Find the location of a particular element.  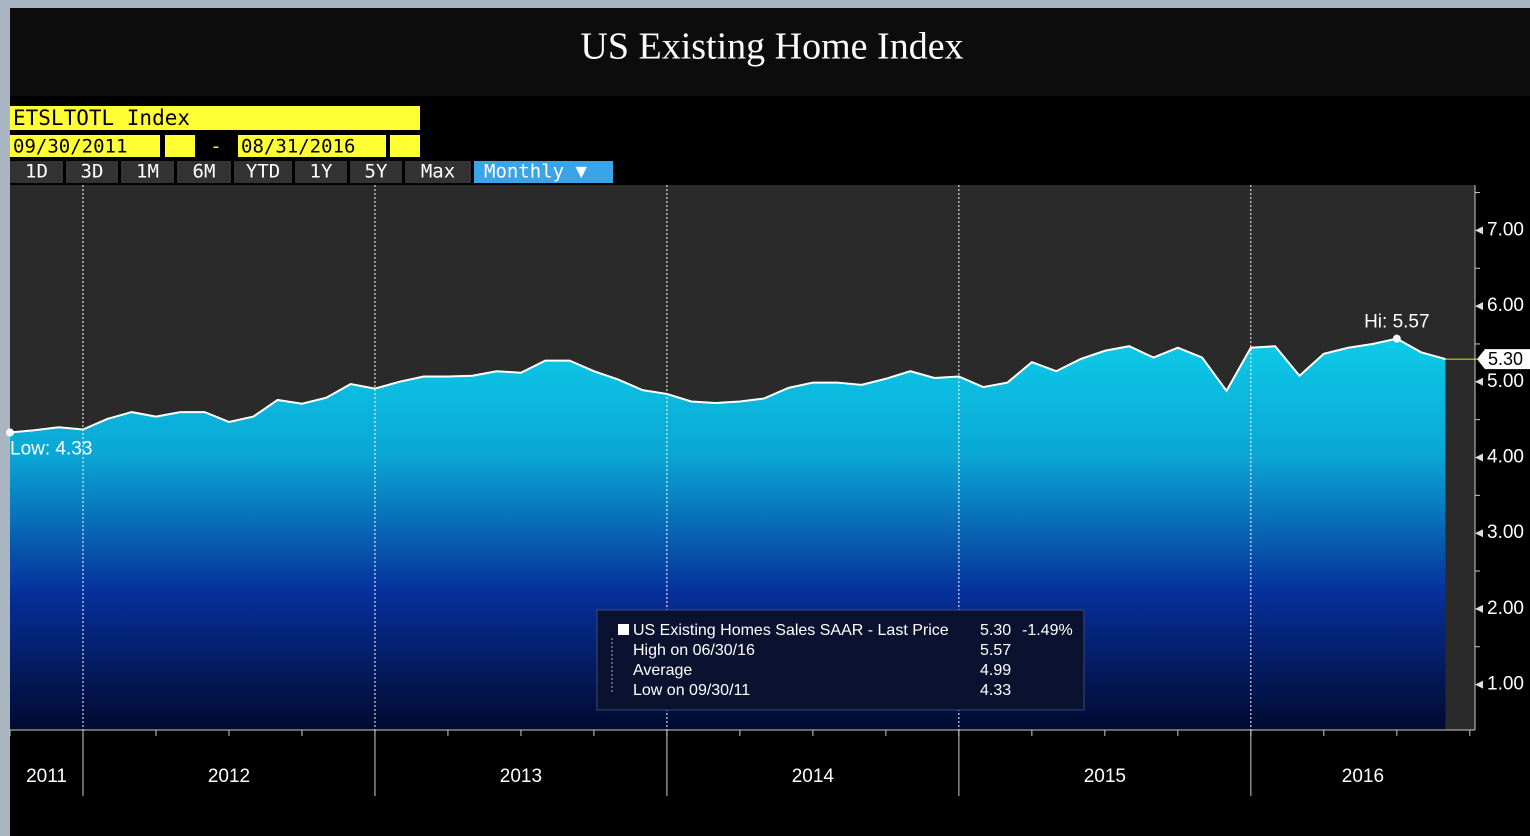

x-tick-label: 2011 is located at coordinates (46, 776).